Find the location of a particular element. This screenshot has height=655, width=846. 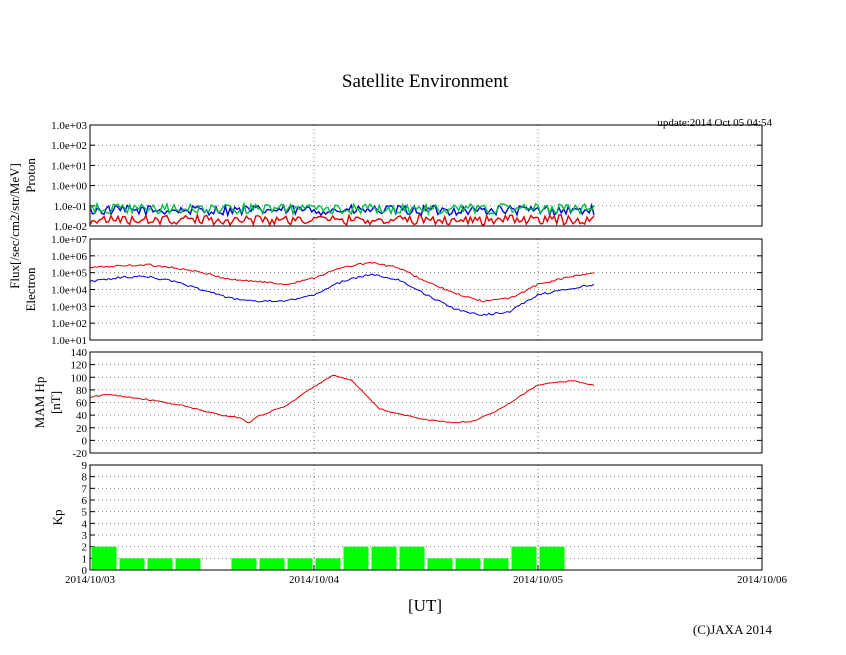

y-axis-label: MAM Hp is located at coordinates (39, 403).